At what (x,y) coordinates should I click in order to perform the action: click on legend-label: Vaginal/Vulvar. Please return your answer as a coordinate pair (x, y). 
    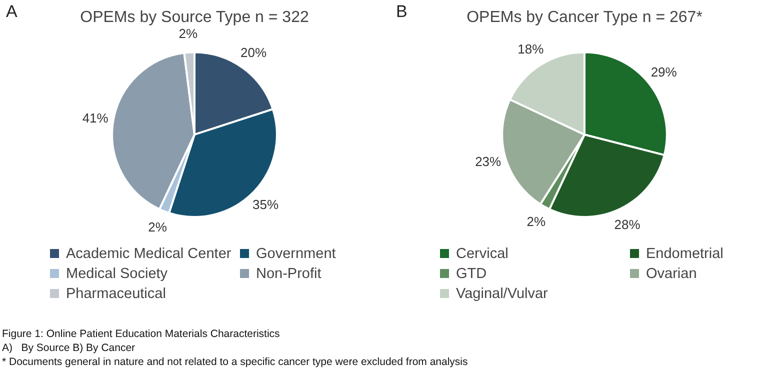
    Looking at the image, I should click on (502, 294).